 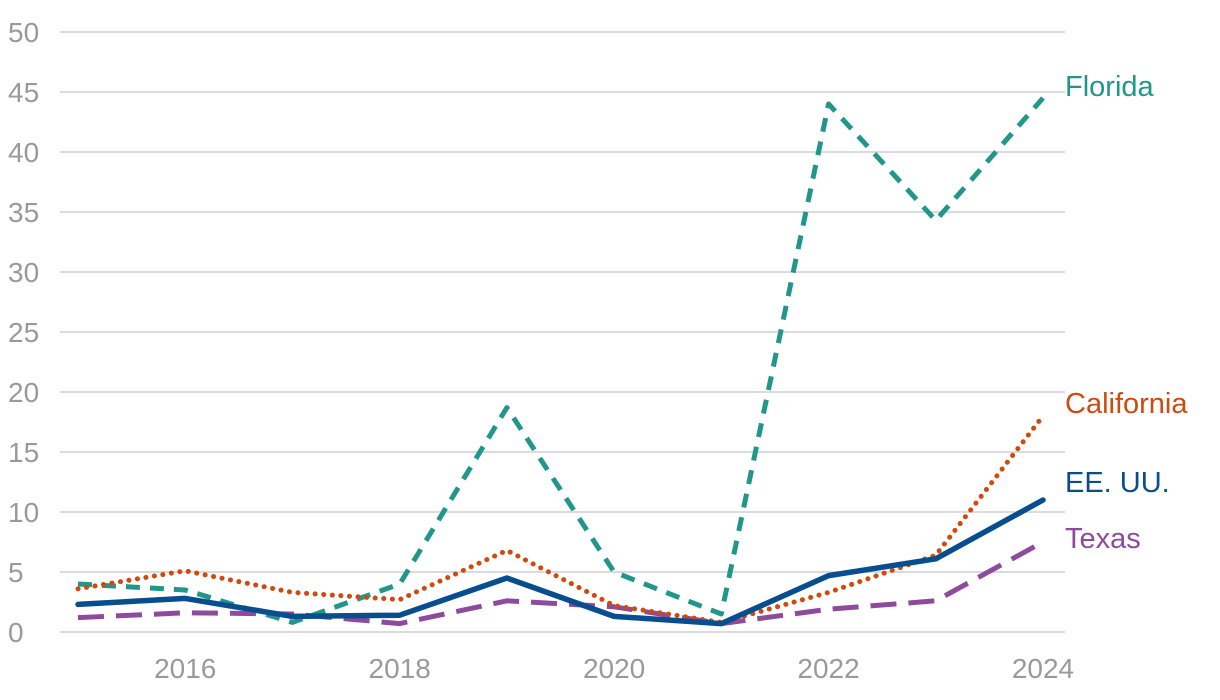 What do you see at coordinates (1043, 668) in the screenshot?
I see `x-tick-label: 2024` at bounding box center [1043, 668].